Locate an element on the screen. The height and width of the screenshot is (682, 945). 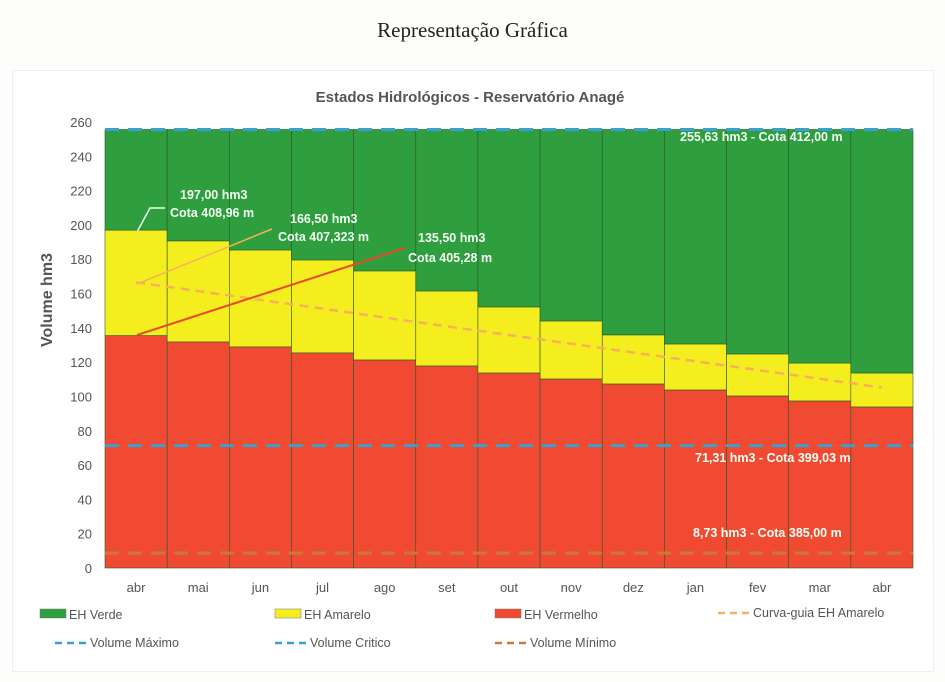
legend-label: Volume Mínimo is located at coordinates (573, 643).